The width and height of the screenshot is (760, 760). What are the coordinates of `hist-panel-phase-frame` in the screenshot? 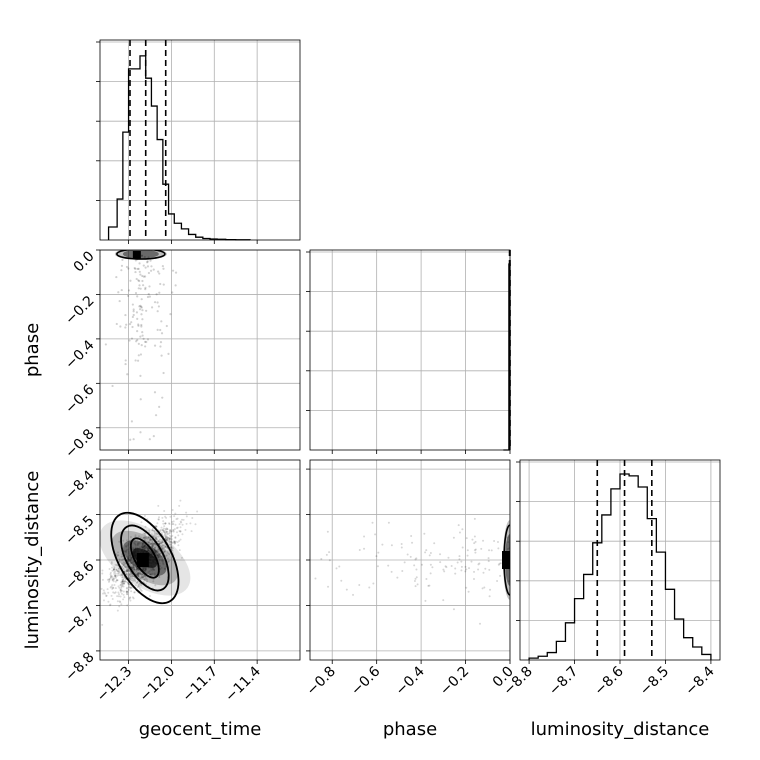 It's located at (410, 350).